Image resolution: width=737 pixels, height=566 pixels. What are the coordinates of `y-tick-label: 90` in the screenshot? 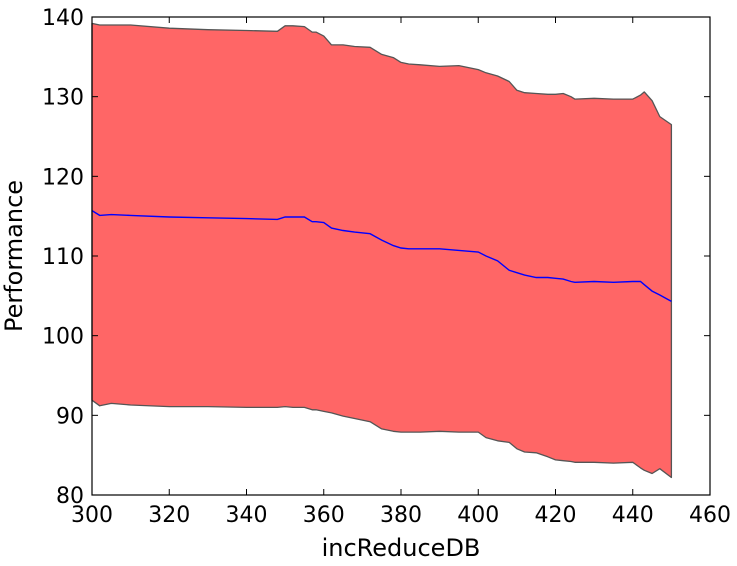 It's located at (70, 416).